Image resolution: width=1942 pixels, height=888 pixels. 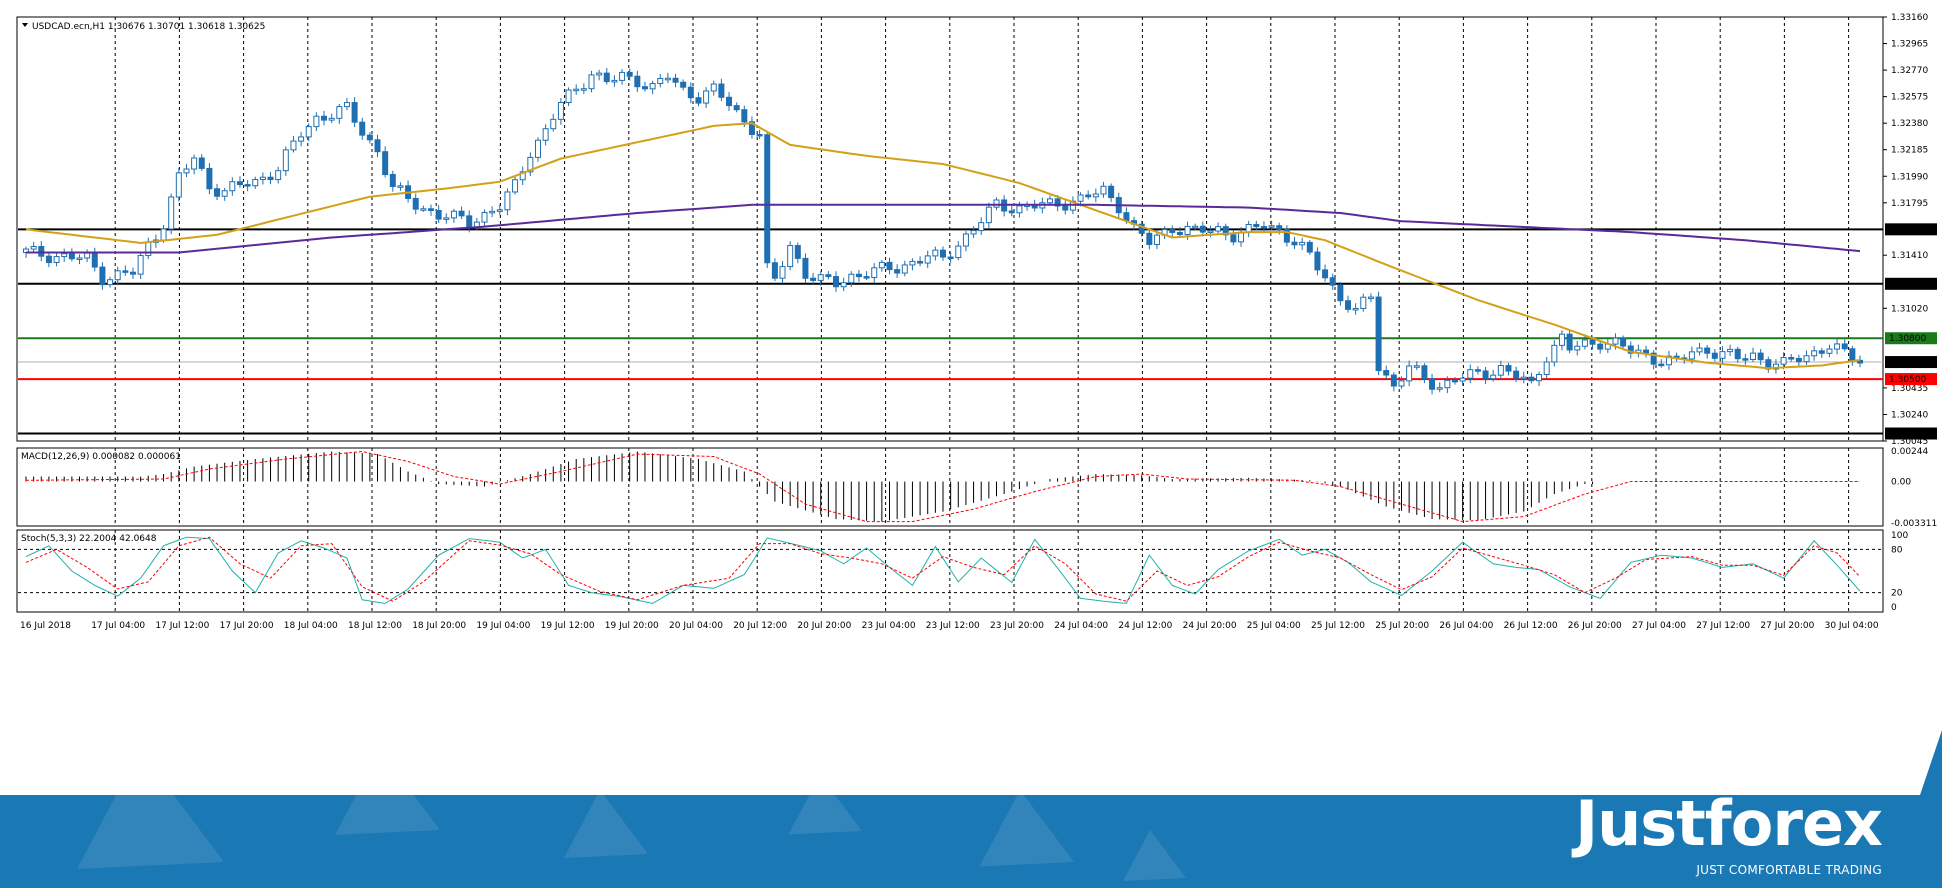 What do you see at coordinates (1894, 608) in the screenshot?
I see `stoch-y-tick-label: 0` at bounding box center [1894, 608].